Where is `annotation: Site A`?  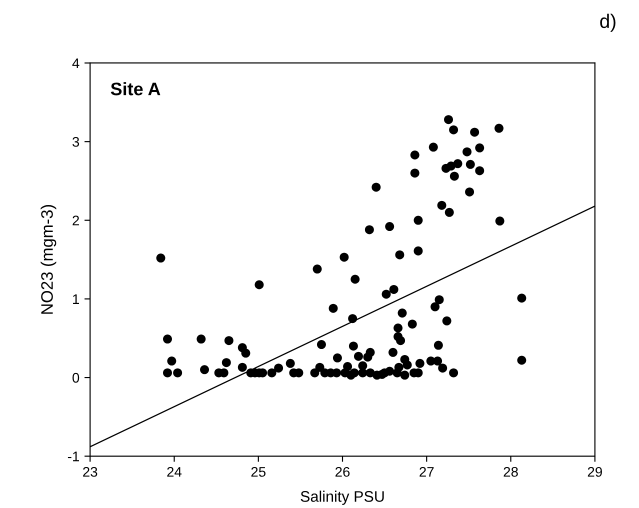 annotation: Site A is located at coordinates (135, 89).